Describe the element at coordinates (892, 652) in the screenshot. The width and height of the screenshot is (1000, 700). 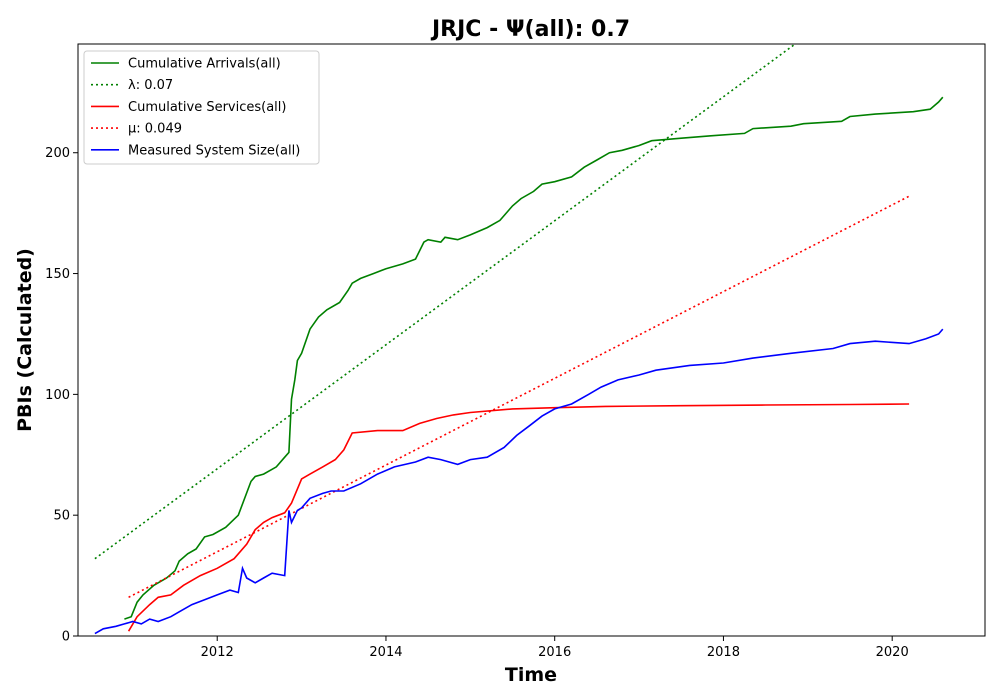
I see `x-tick-label: 2020` at that location.